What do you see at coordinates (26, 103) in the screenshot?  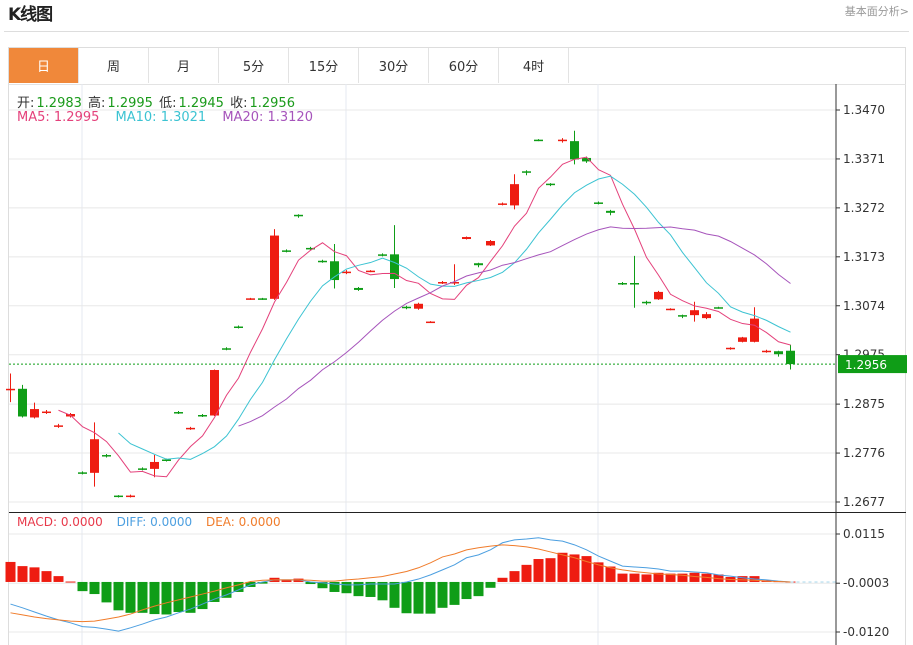 I see `open-label: 开:` at bounding box center [26, 103].